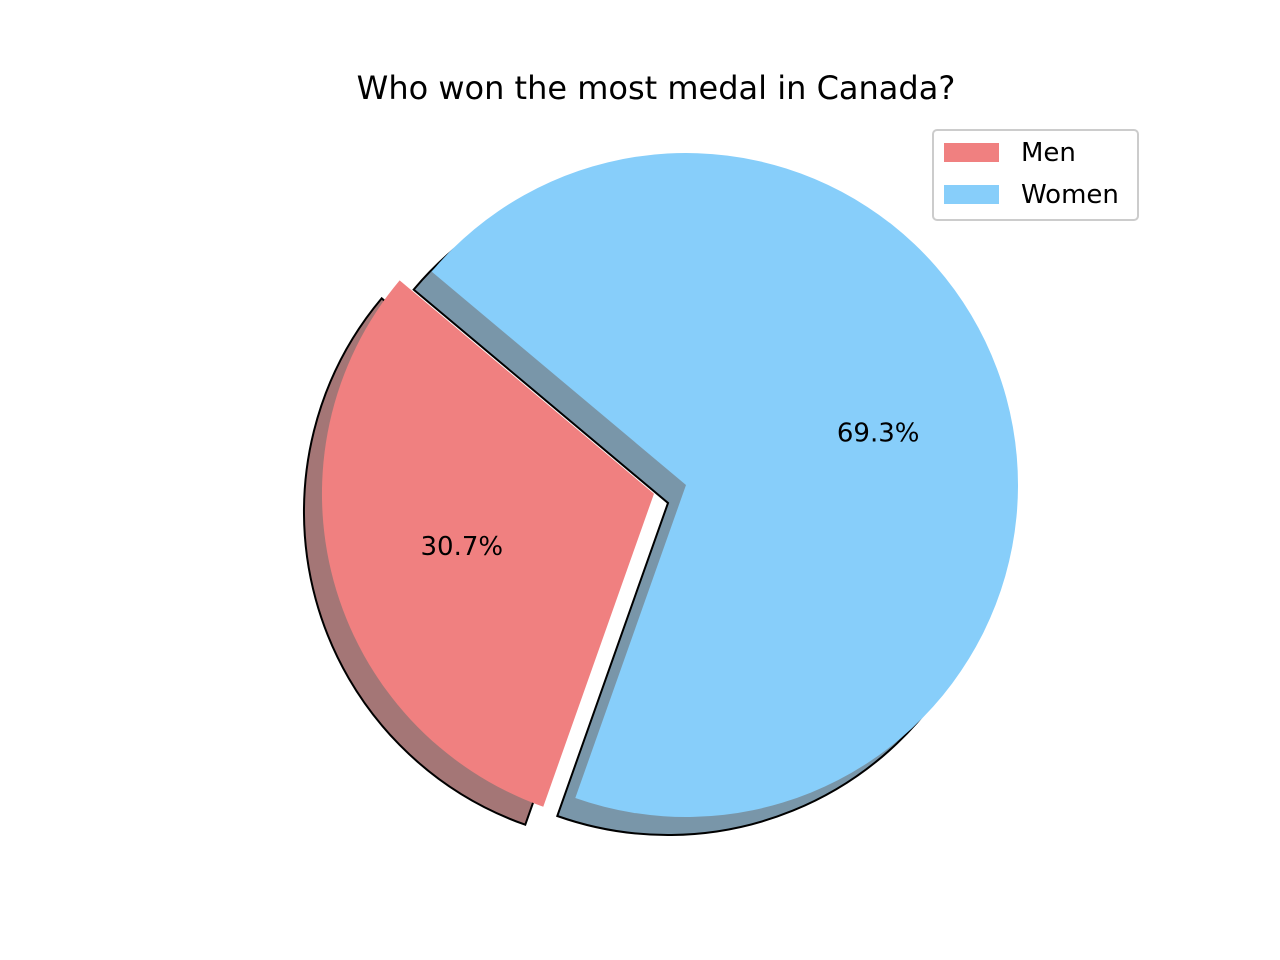 This screenshot has width=1280, height=960. Describe the element at coordinates (1070, 195) in the screenshot. I see `legend-label-women: Women` at that location.